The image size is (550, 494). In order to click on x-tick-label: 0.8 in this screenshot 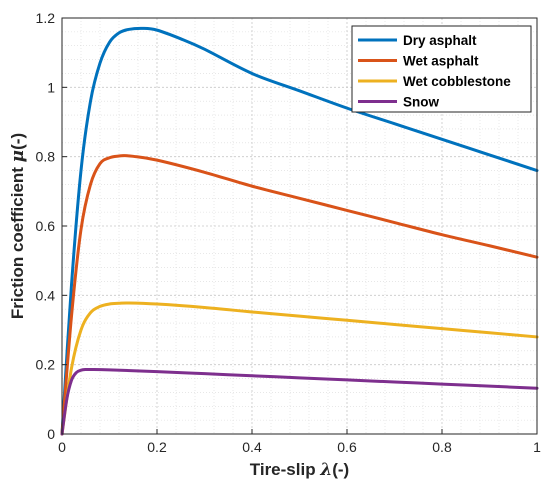, I will do `click(442, 447)`.